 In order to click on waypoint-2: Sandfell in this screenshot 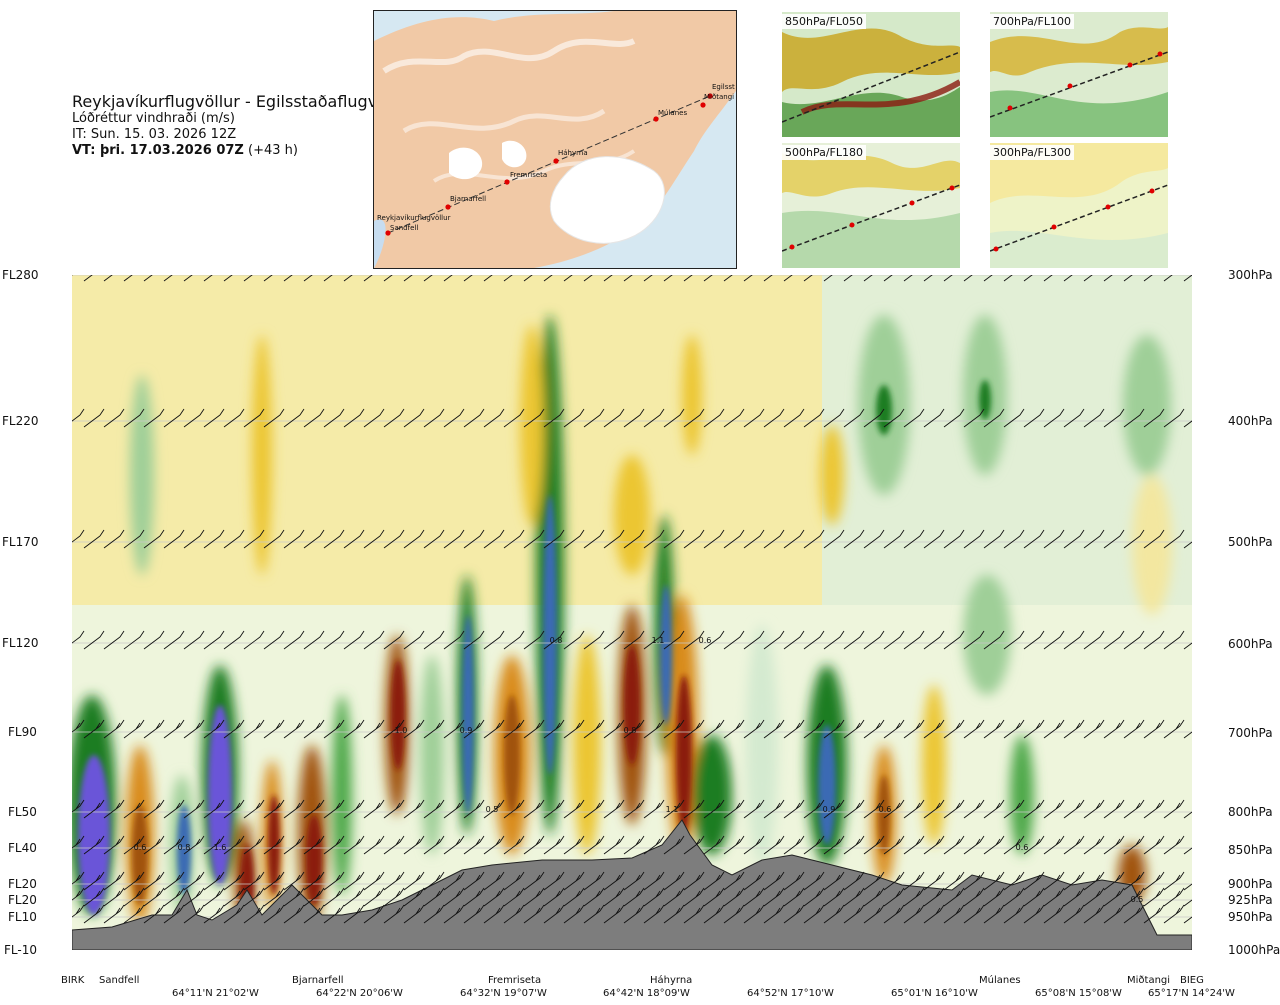, I will do `click(119, 980)`.